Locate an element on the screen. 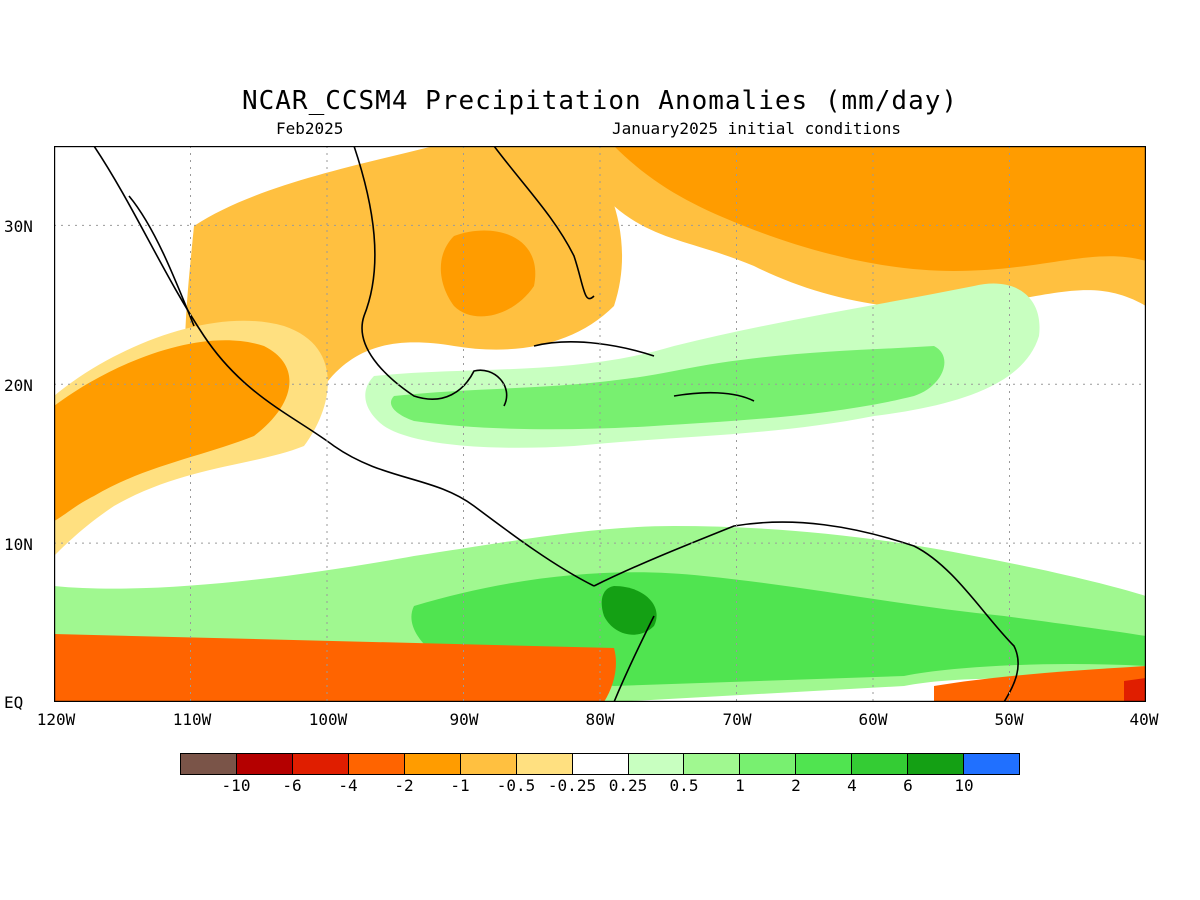 The width and height of the screenshot is (1200, 900). colorbar is located at coordinates (600, 764).